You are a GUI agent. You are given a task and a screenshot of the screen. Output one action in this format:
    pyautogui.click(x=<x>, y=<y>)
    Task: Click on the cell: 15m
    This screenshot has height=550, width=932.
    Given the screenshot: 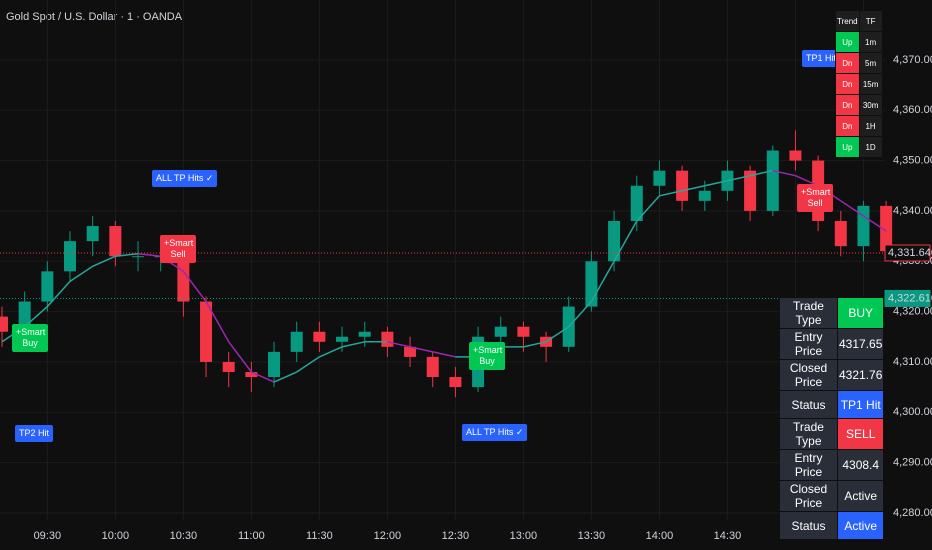 What is the action you would take?
    pyautogui.click(x=870, y=84)
    